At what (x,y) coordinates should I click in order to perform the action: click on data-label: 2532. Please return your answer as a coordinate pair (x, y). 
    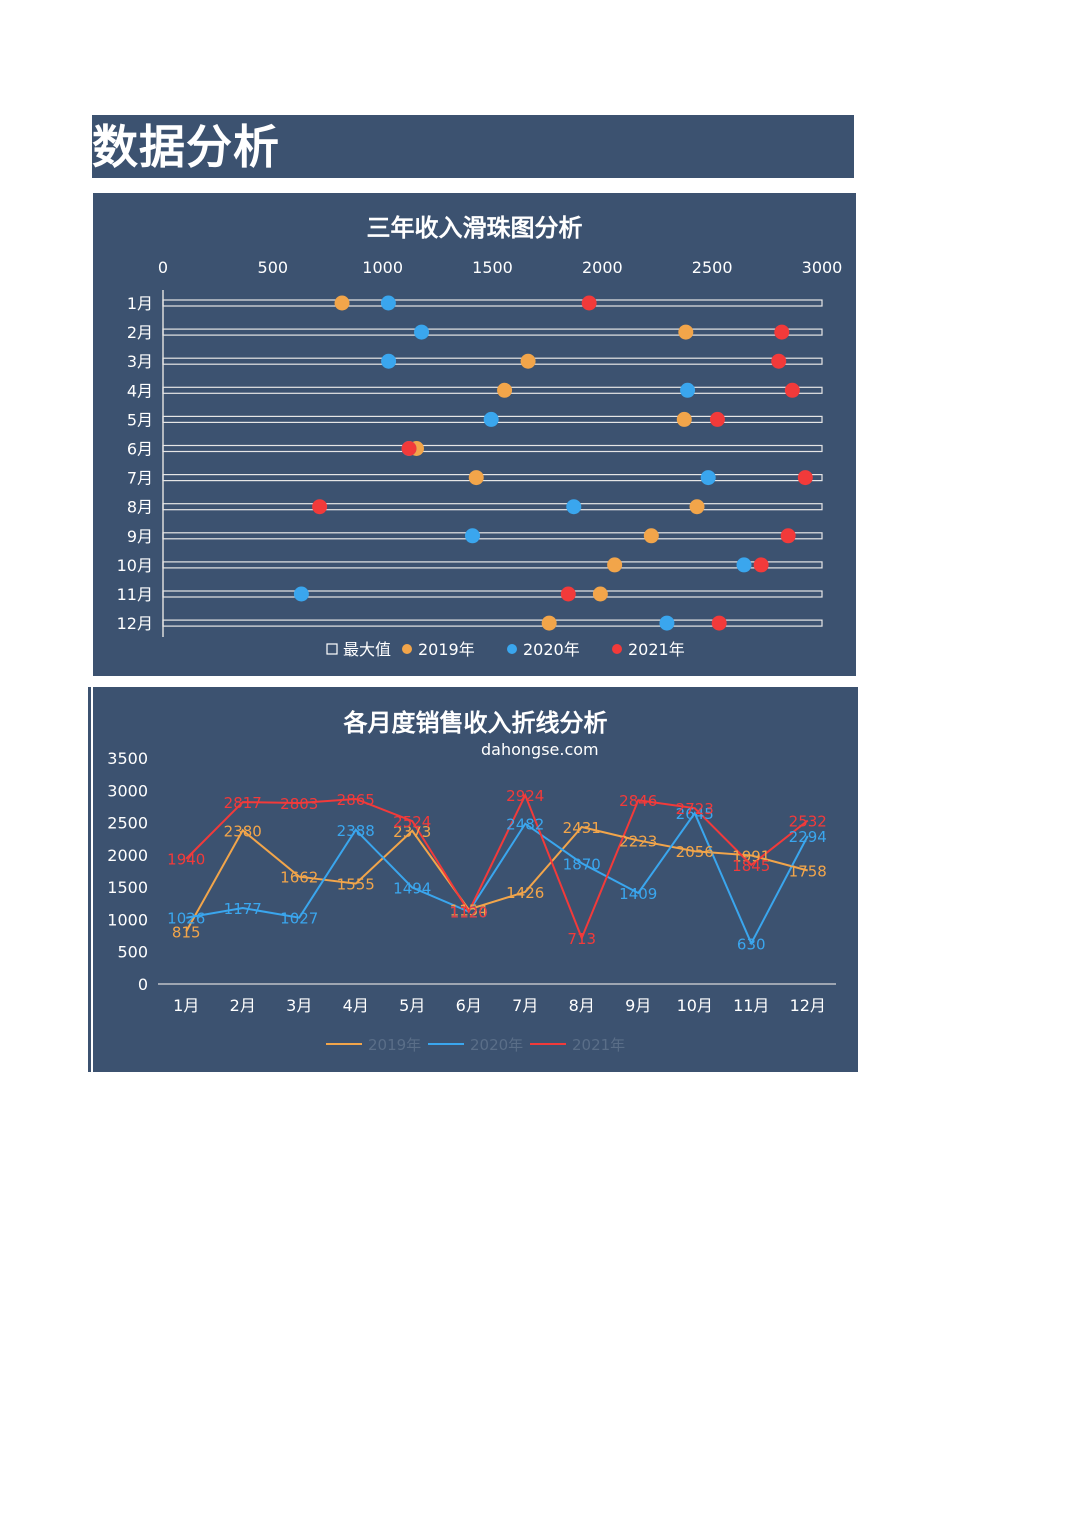
    Looking at the image, I should click on (808, 822).